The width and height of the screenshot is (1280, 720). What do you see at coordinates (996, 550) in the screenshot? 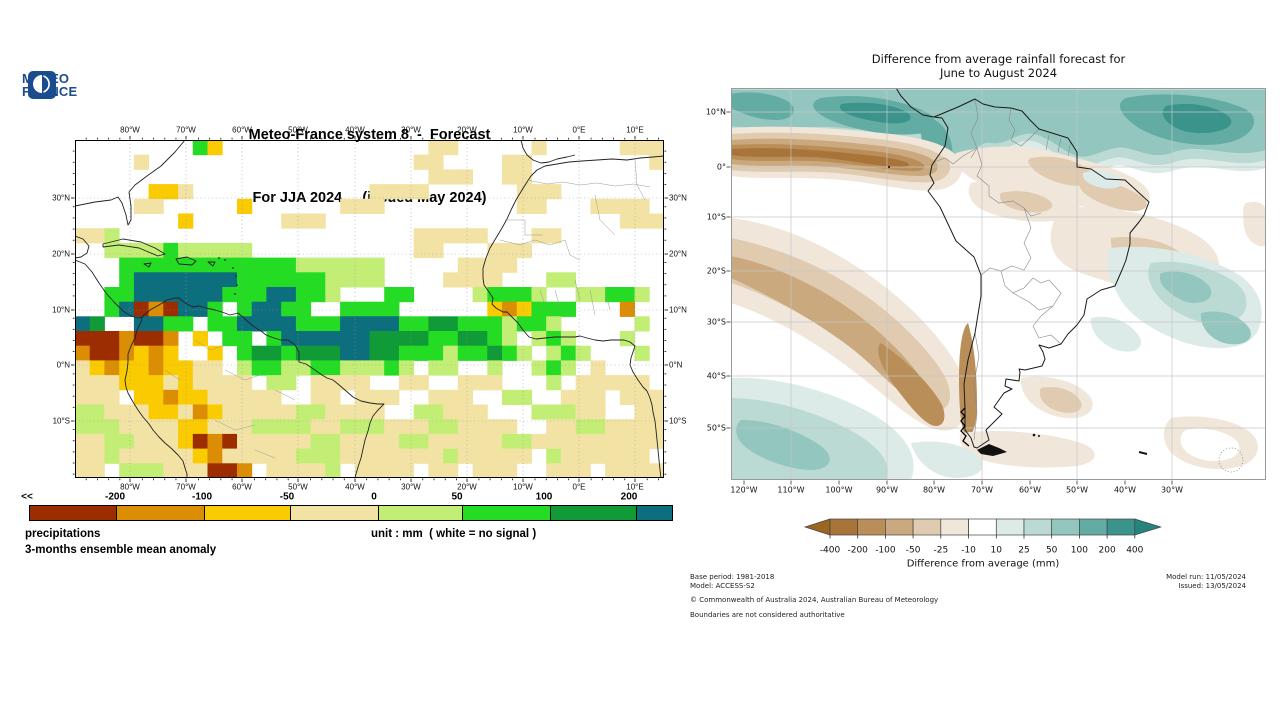
I see `right-colorbar-label: 10` at bounding box center [996, 550].